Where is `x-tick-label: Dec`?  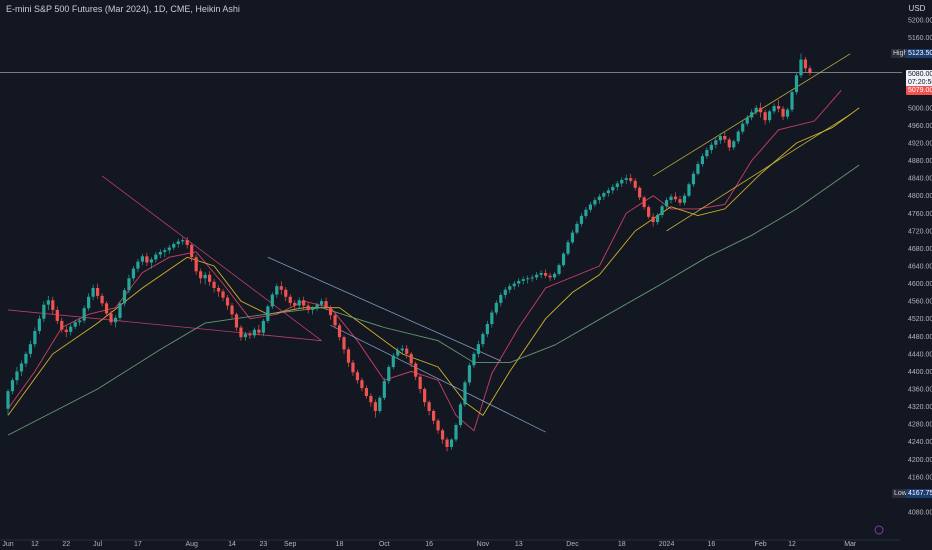 x-tick-label: Dec is located at coordinates (572, 544).